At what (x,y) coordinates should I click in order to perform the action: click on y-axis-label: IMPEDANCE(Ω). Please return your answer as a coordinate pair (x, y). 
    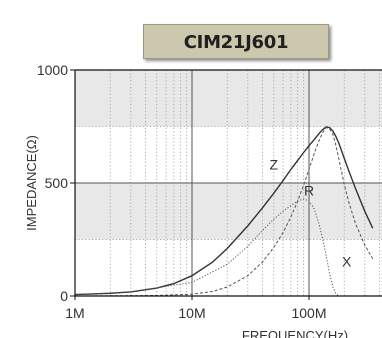
    Looking at the image, I should click on (31, 183).